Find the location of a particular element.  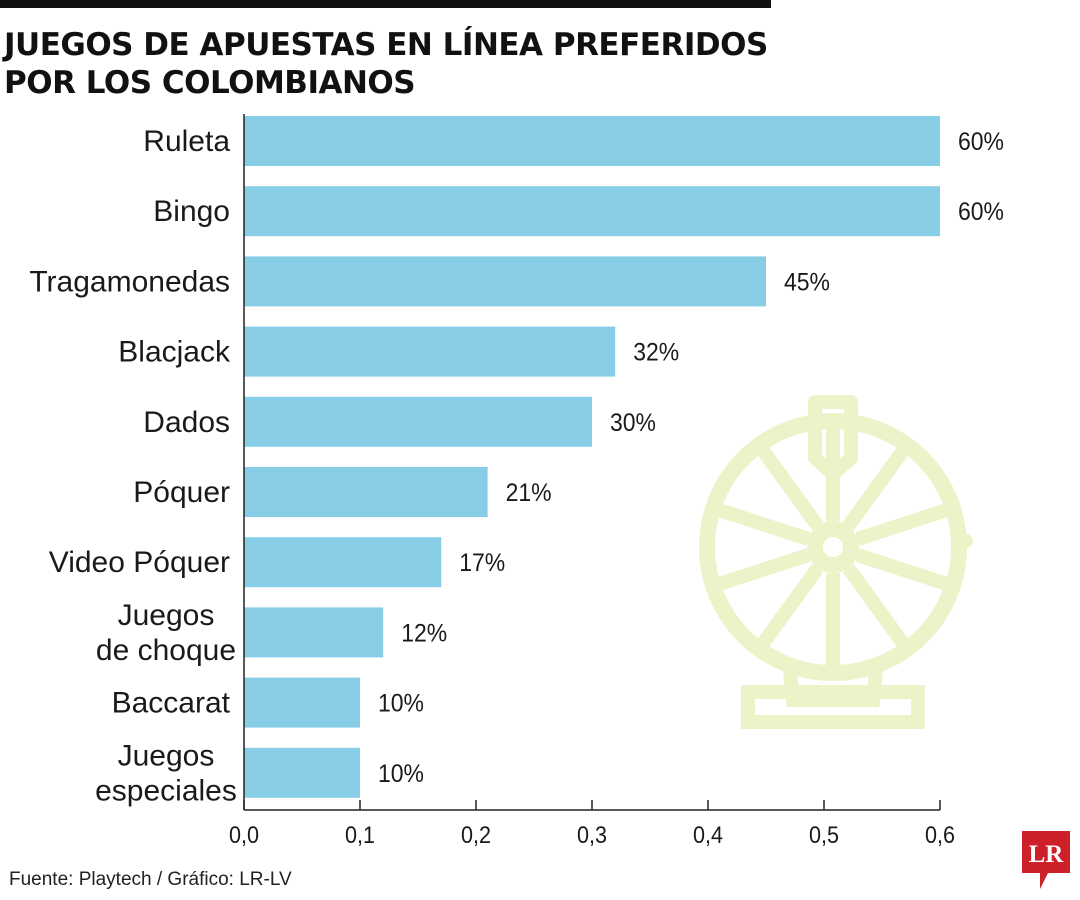

category-label: Blacjack is located at coordinates (174, 352).